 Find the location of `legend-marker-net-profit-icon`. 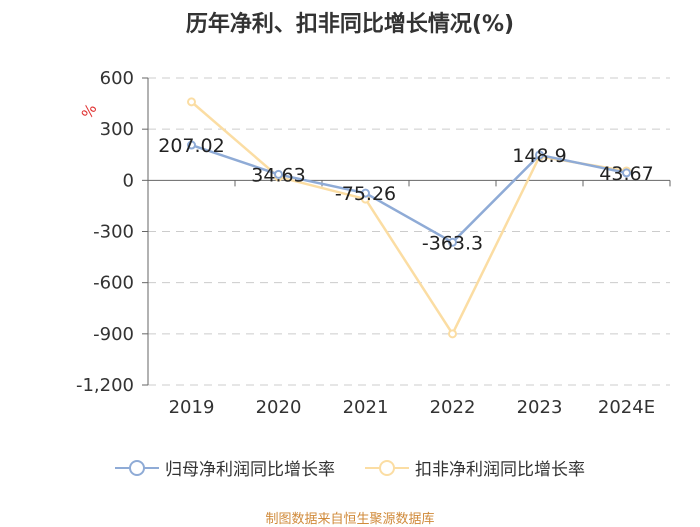

legend-marker-net-profit-icon is located at coordinates (137, 467).